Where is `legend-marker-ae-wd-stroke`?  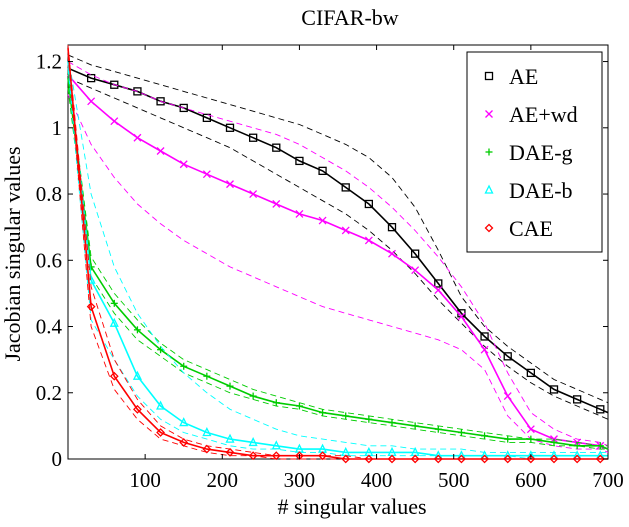
legend-marker-ae-wd-stroke is located at coordinates (489, 114).